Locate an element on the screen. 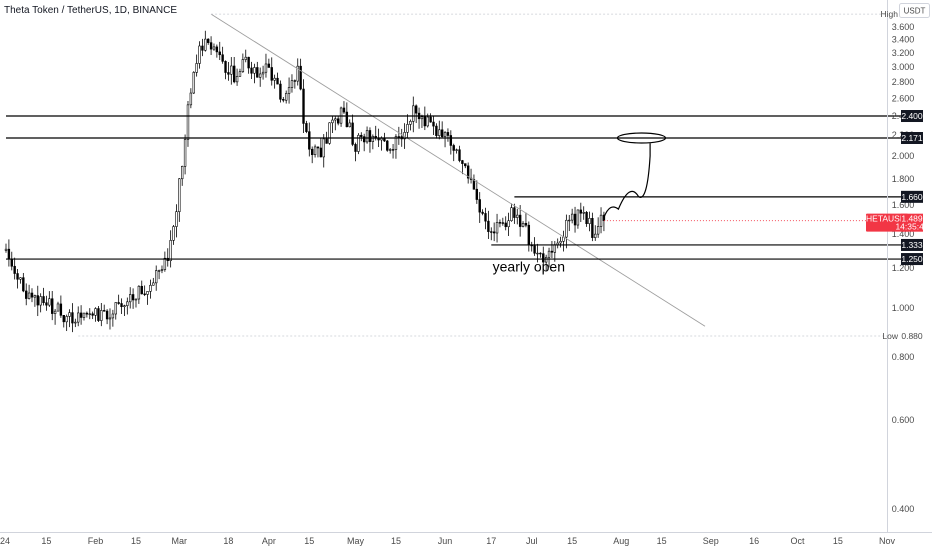 The height and width of the screenshot is (550, 932). y-tick-label: 0.800 is located at coordinates (903, 357).